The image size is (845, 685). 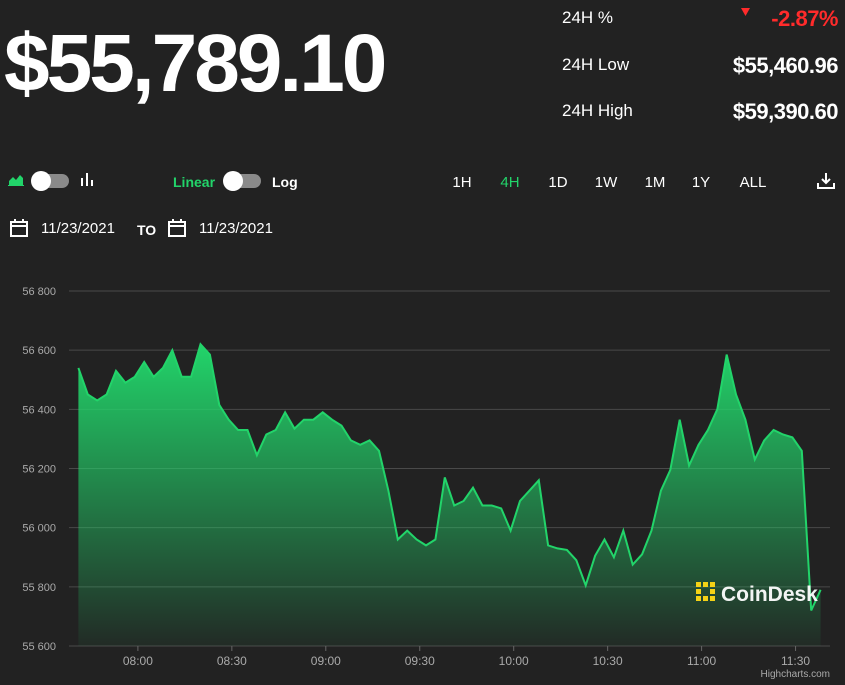 I want to click on range-button: 1D, so click(x=558, y=182).